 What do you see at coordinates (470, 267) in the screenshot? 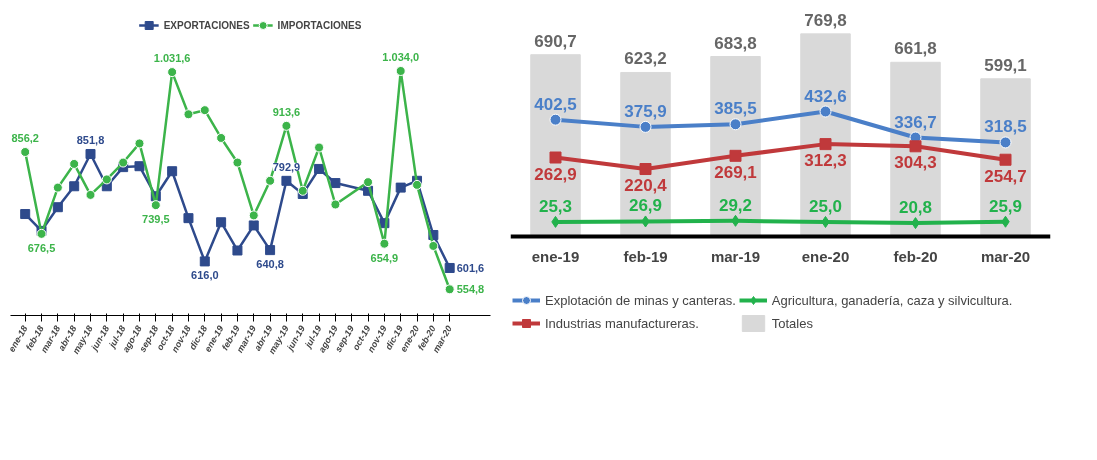
I see `data-label: 601,6` at bounding box center [470, 267].